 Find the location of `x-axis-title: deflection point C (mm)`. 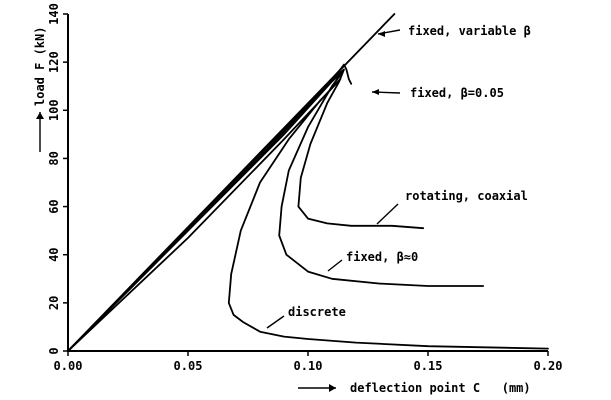

x-axis-title: deflection point C (mm) is located at coordinates (440, 388).